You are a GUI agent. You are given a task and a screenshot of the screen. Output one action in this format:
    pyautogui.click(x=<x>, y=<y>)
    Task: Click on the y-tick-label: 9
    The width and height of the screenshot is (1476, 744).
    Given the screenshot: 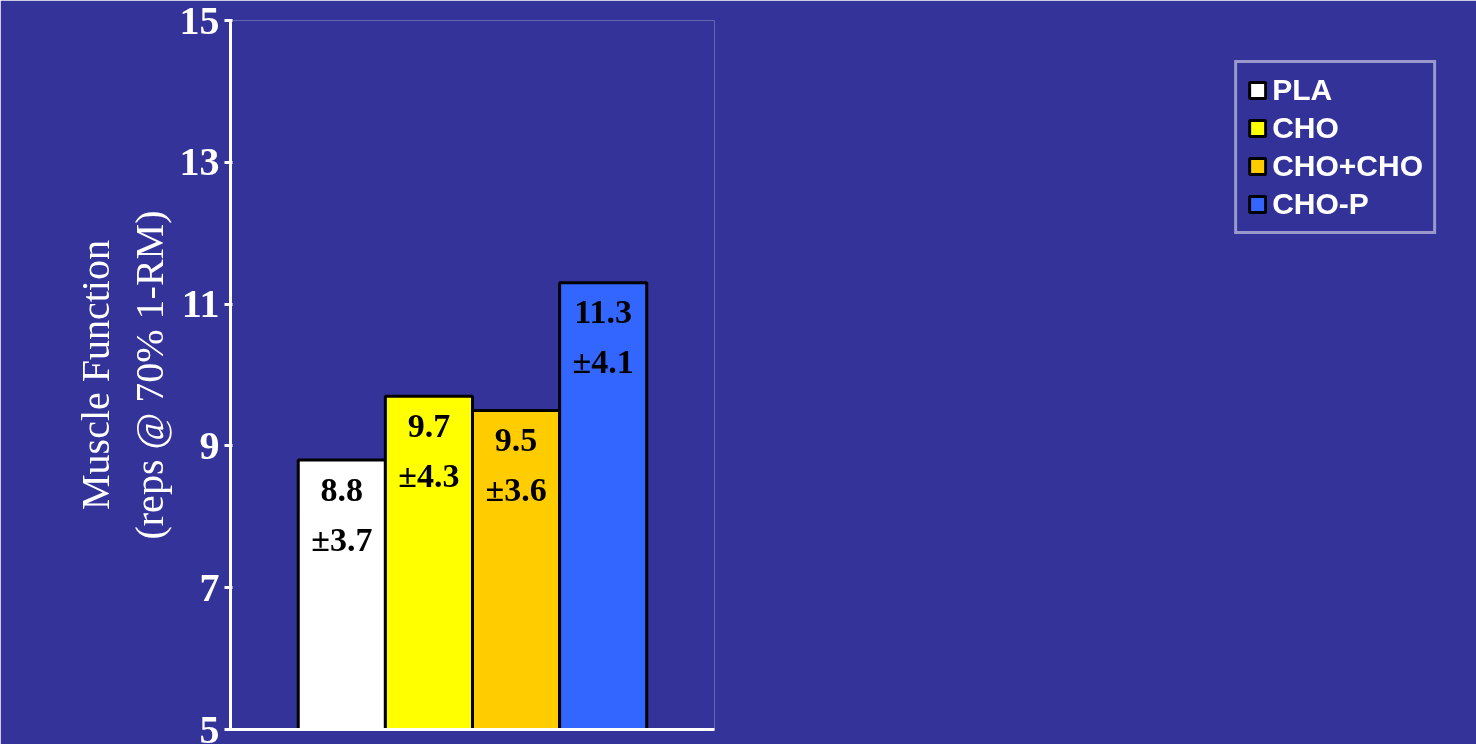 What is the action you would take?
    pyautogui.click(x=209, y=445)
    